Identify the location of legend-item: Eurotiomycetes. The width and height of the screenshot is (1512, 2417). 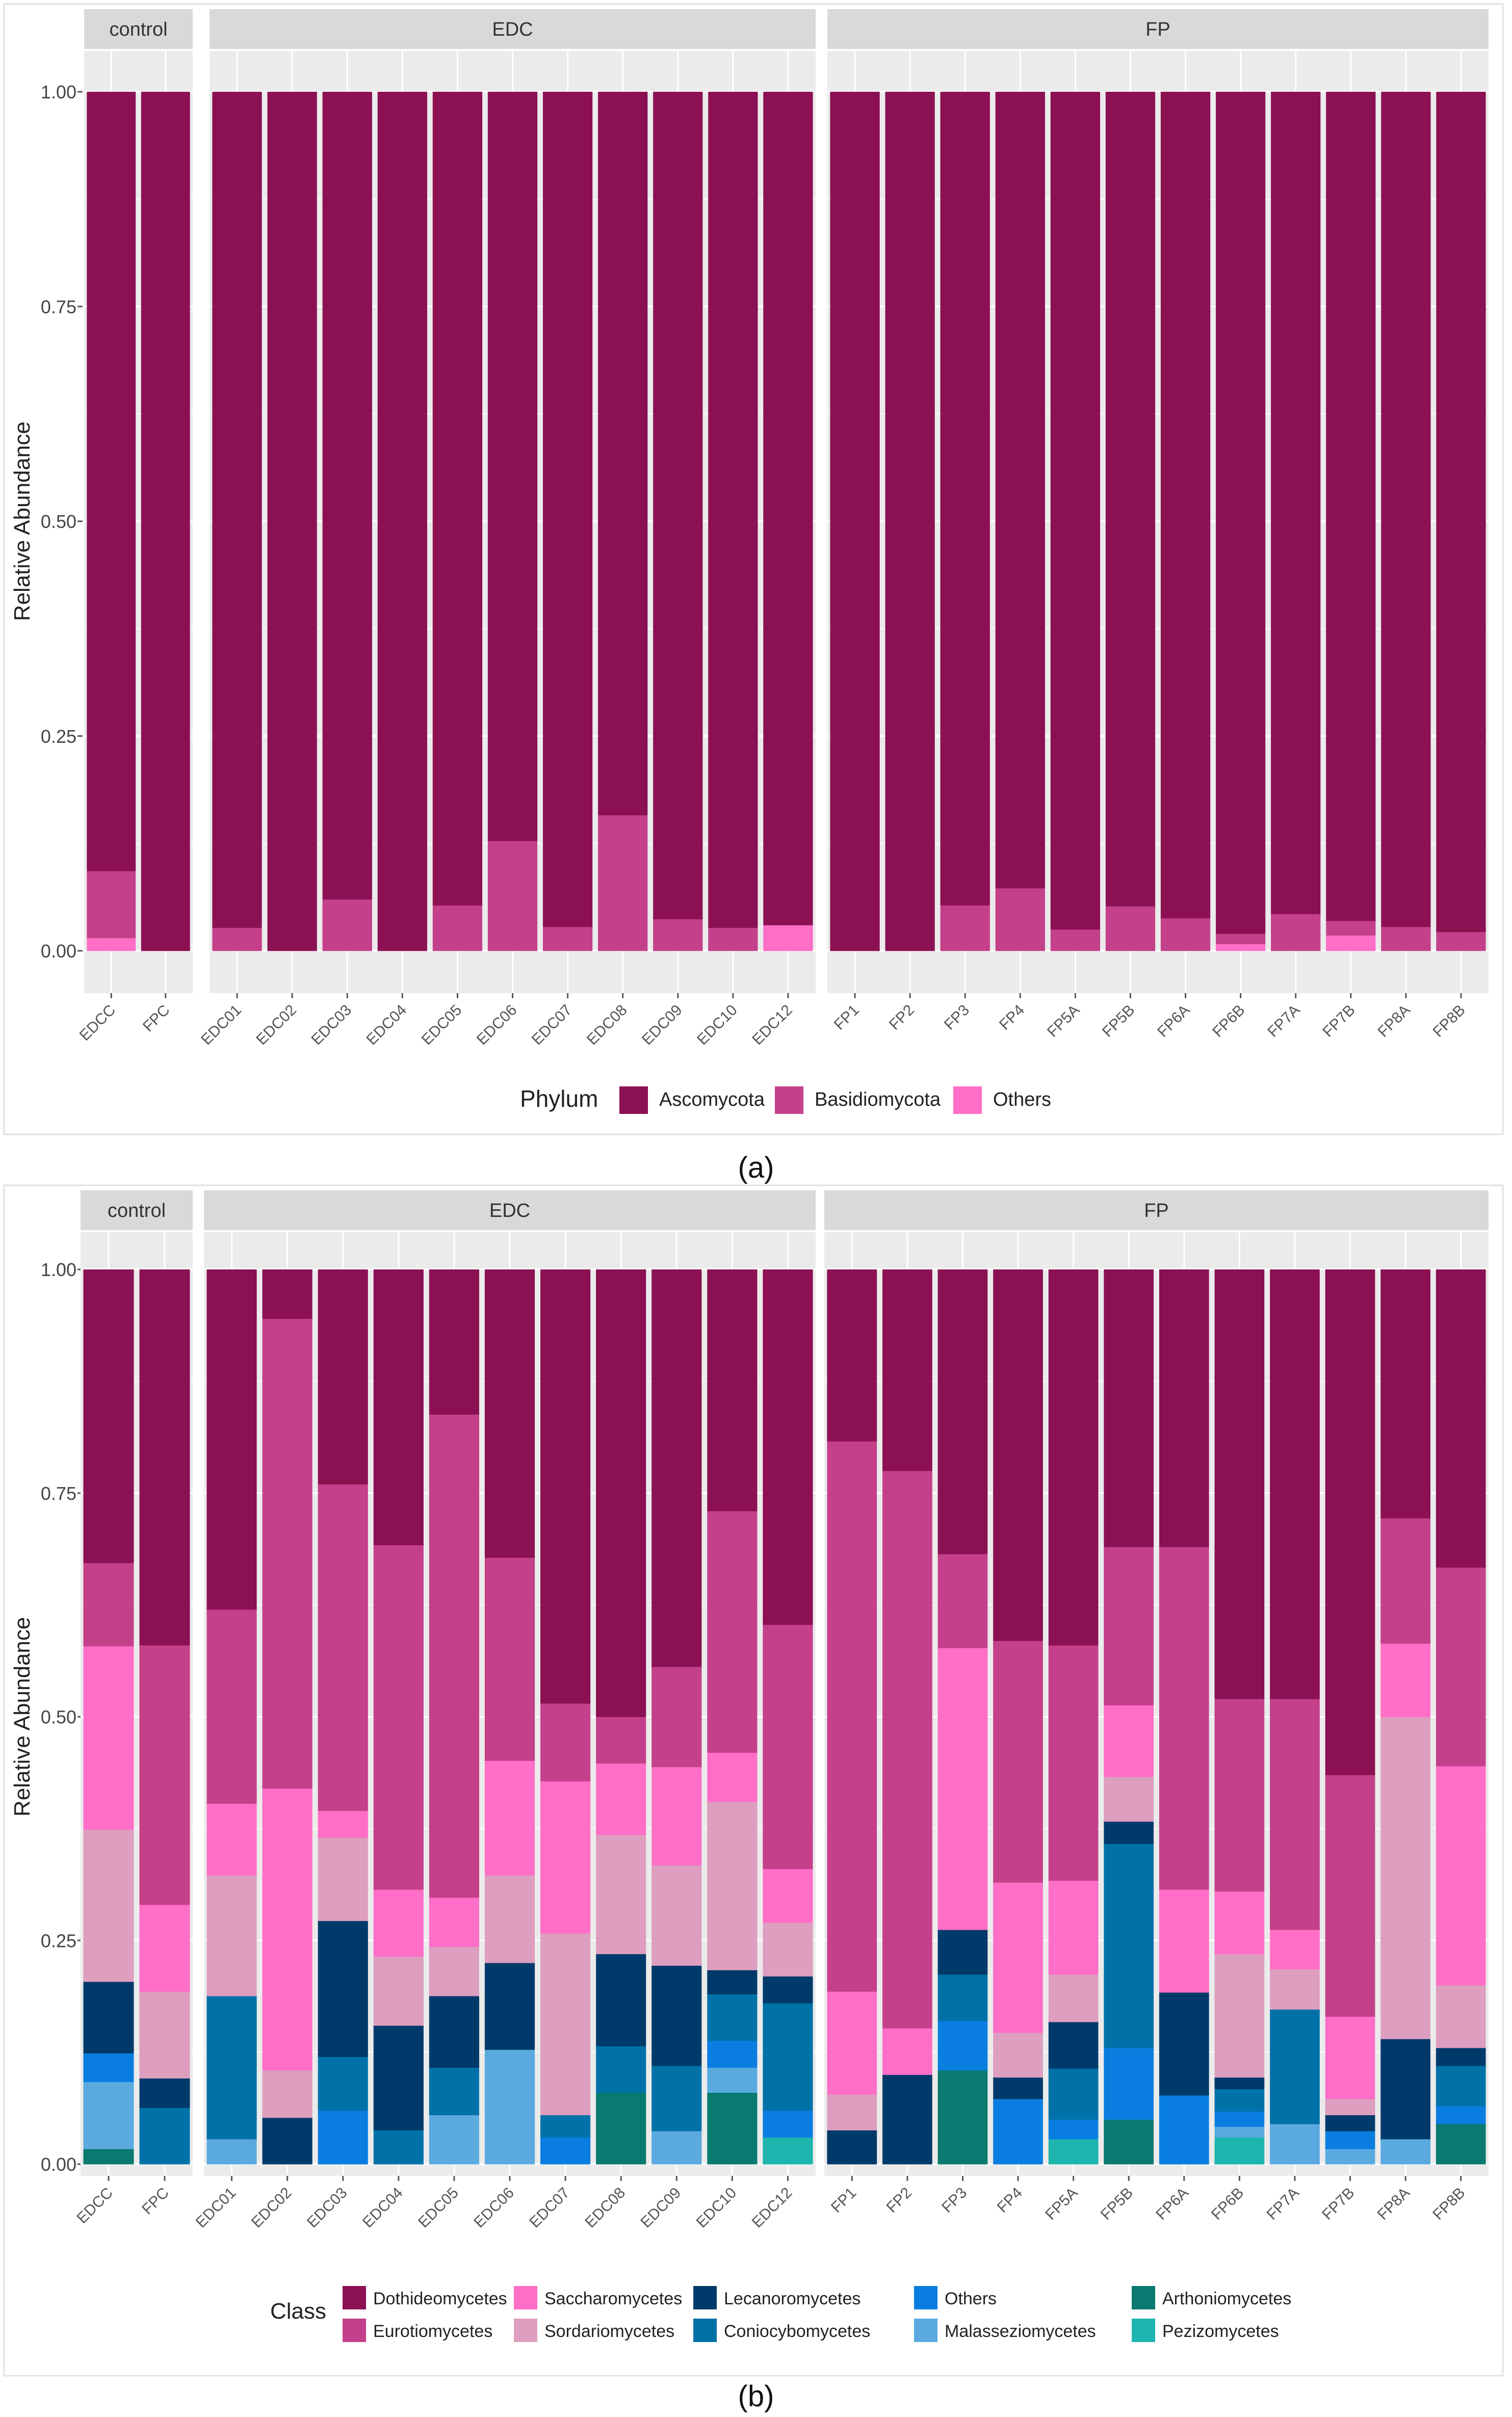
(417, 2330).